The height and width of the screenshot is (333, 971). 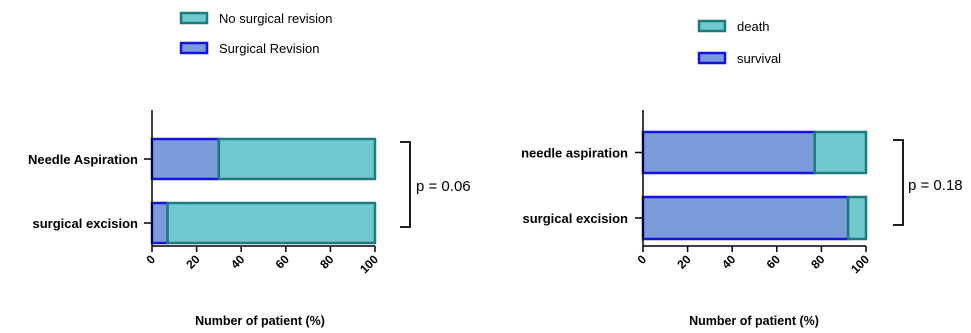 I want to click on p-value-label-1: p = 0.06, so click(x=443, y=186).